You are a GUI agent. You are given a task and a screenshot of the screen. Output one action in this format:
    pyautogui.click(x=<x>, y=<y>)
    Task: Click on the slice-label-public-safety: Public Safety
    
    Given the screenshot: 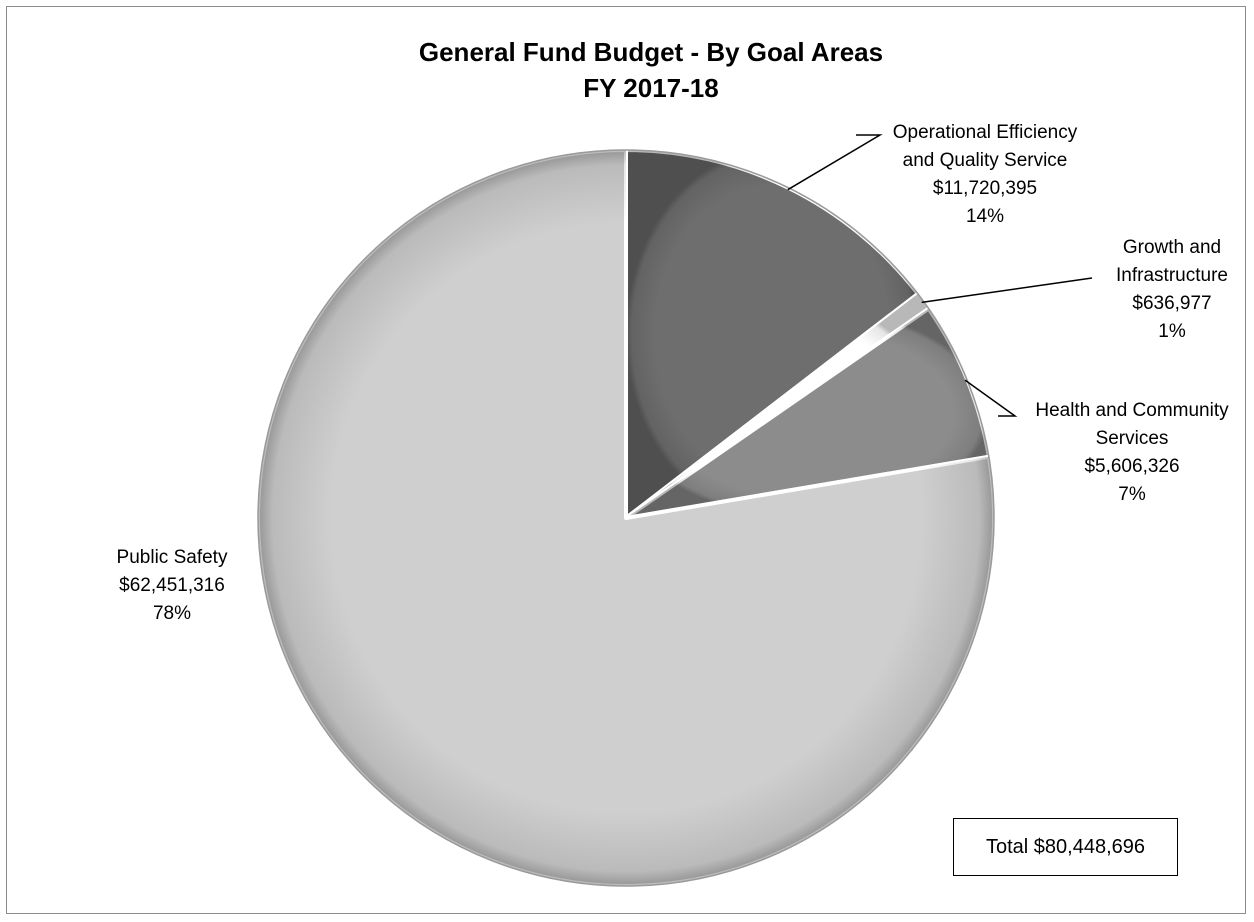 What is the action you would take?
    pyautogui.click(x=172, y=557)
    